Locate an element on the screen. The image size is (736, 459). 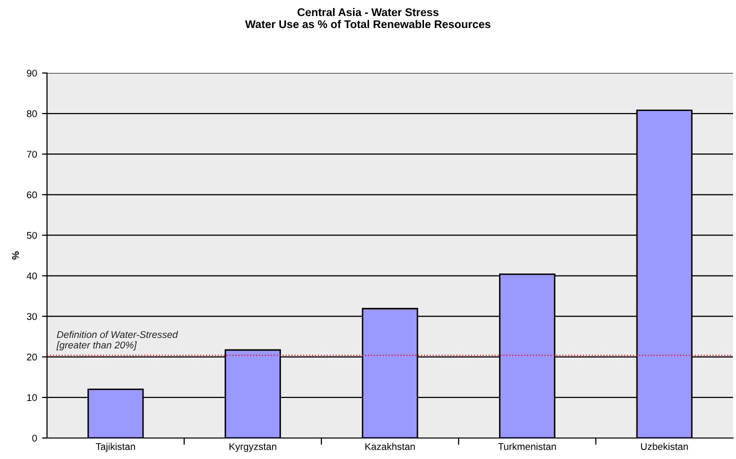
y-axis-title: % is located at coordinates (15, 255).